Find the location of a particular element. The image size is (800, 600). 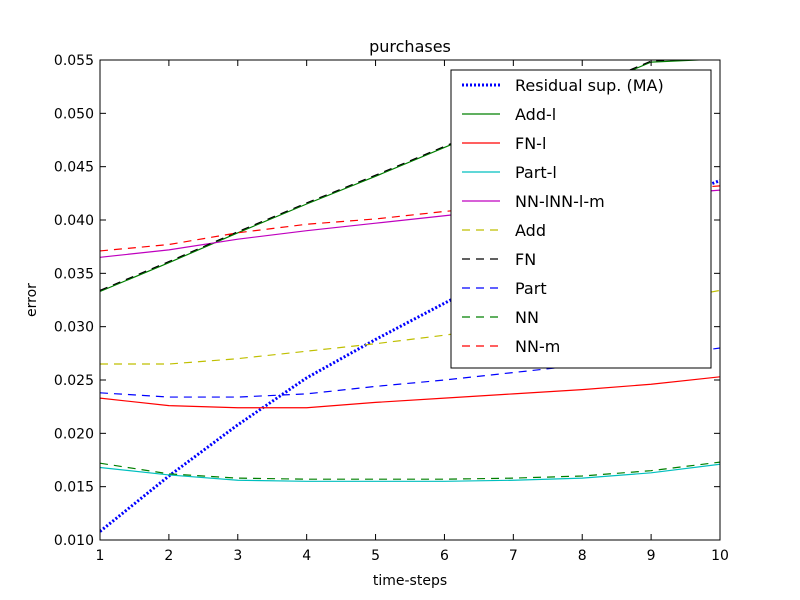

x-tick-label: 6 is located at coordinates (444, 556).